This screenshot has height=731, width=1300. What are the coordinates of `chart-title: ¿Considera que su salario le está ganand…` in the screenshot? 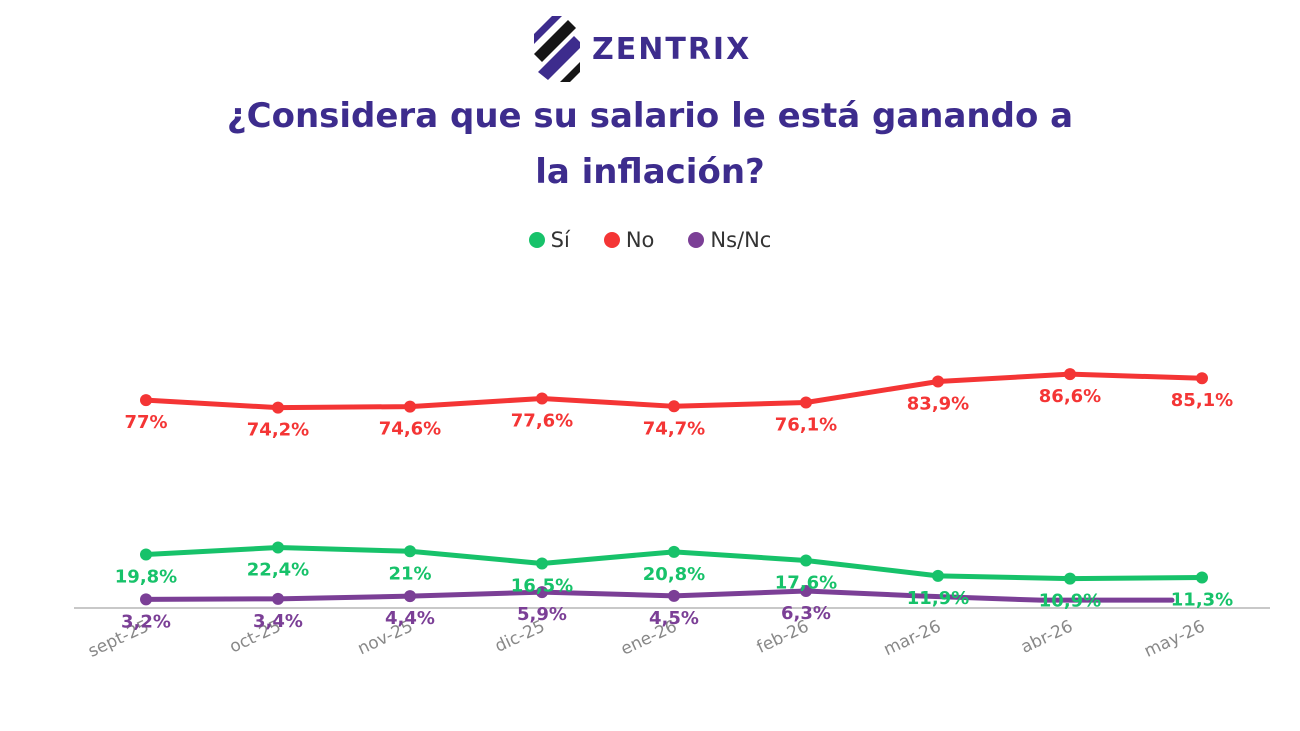 It's located at (650, 144).